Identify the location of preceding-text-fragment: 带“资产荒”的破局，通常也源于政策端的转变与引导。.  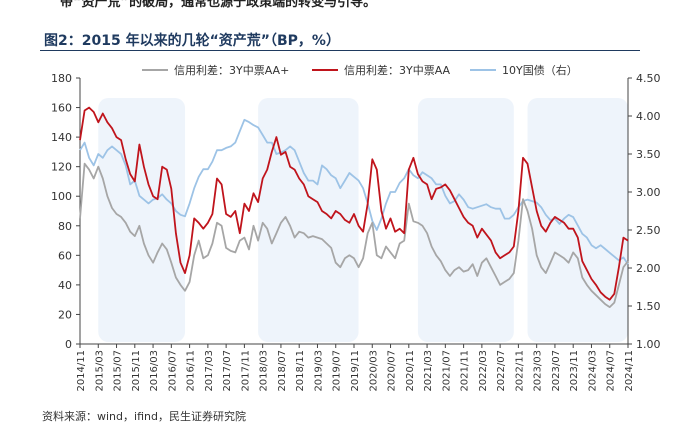
(218, 5).